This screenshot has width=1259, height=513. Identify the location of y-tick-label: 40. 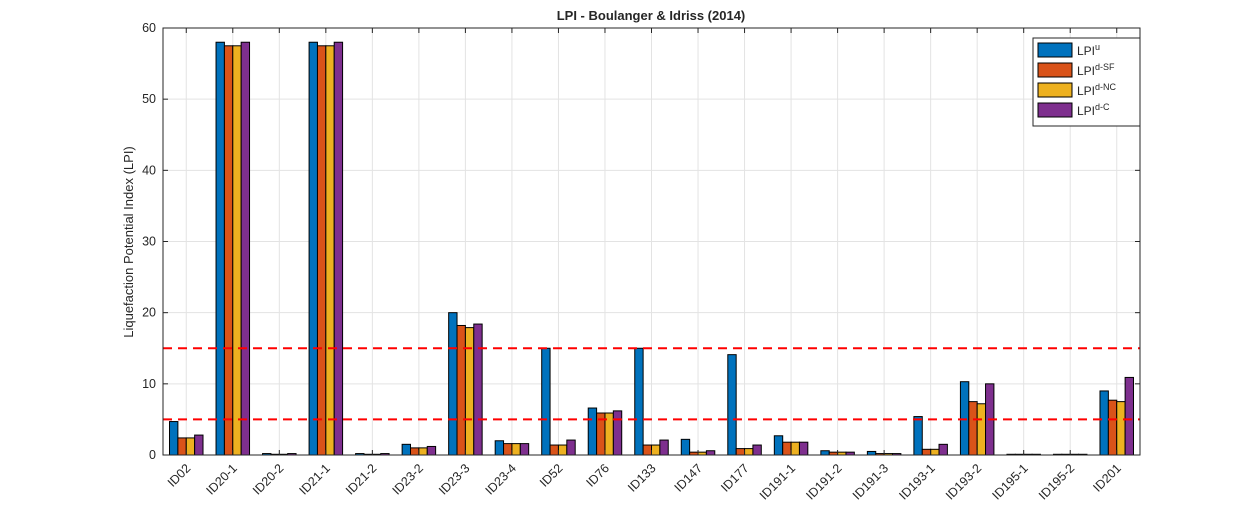
(149, 170).